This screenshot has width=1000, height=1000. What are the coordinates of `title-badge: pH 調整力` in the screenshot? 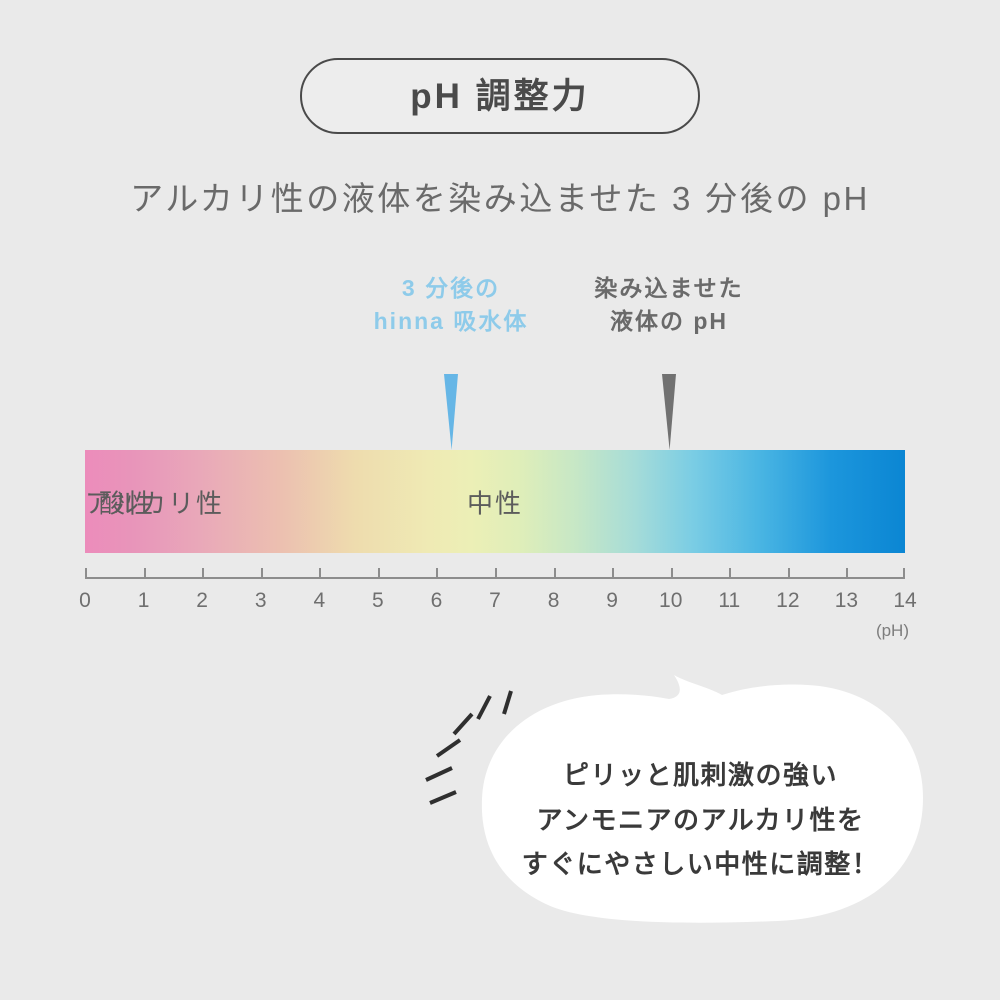 It's located at (500, 96).